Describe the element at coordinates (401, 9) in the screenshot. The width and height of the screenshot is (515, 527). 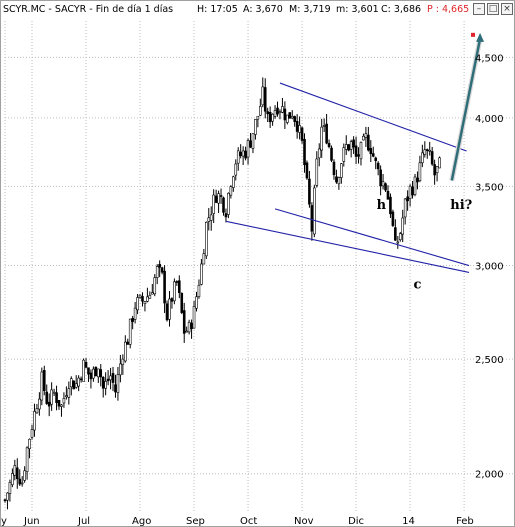
I see `close-label: C: 3,686` at that location.